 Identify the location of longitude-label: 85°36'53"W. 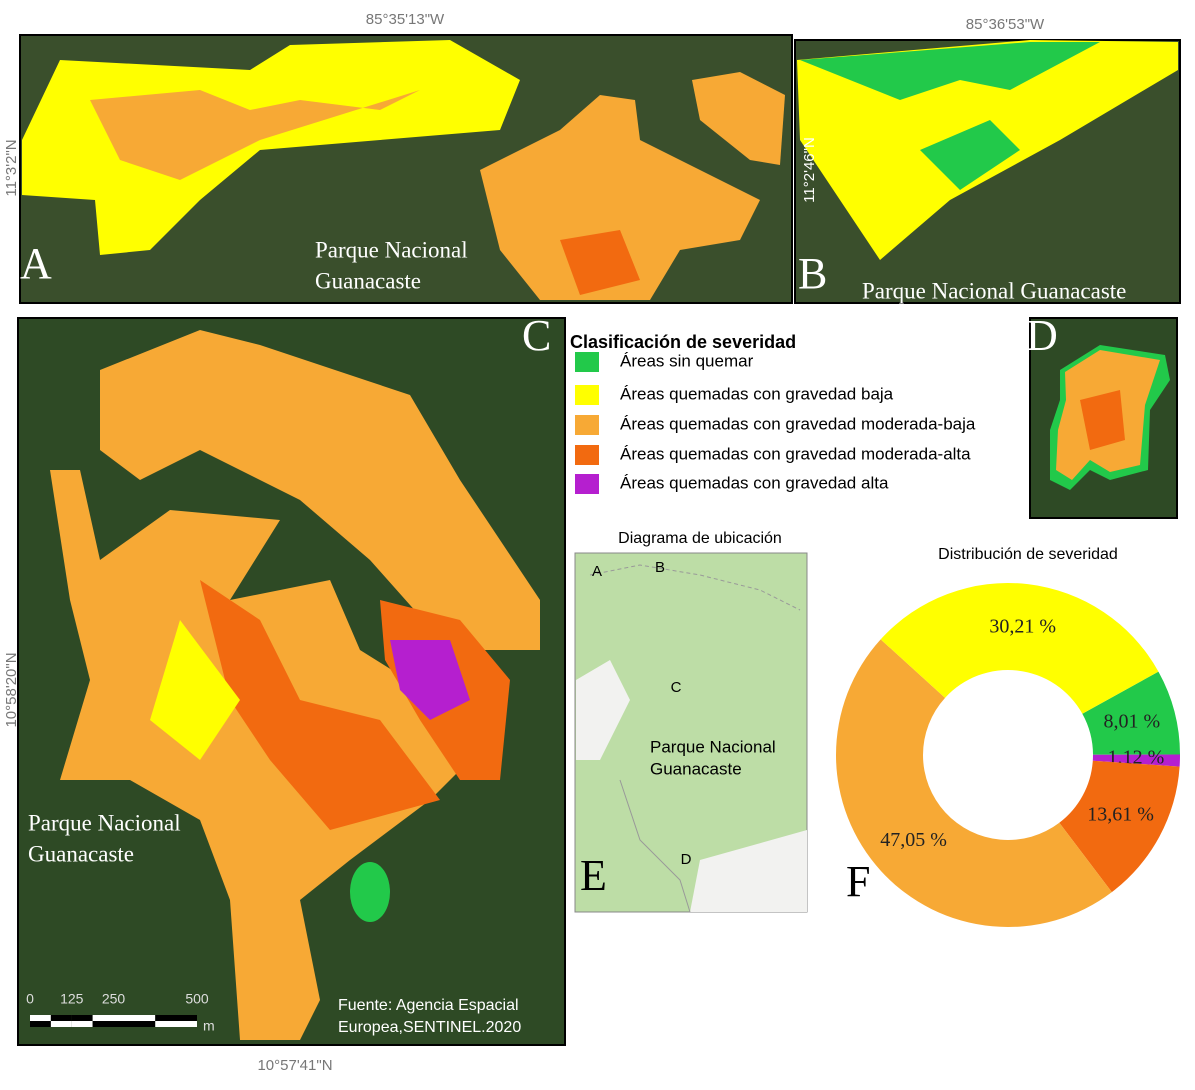
(1005, 24).